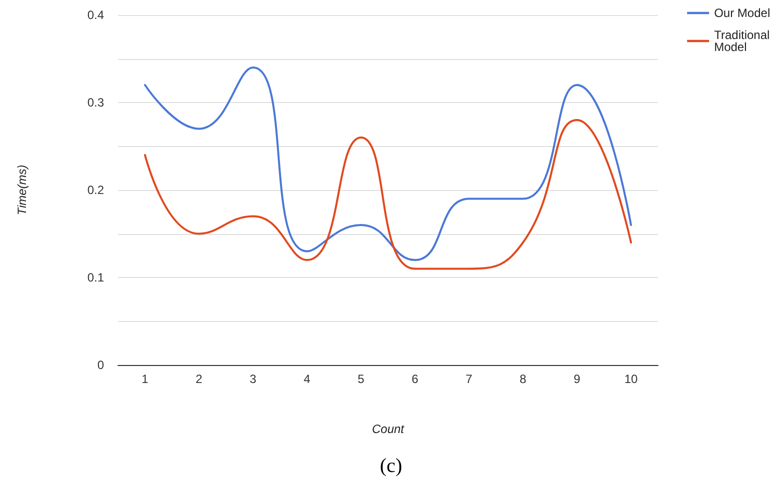 The height and width of the screenshot is (482, 782). Describe the element at coordinates (95, 15) in the screenshot. I see `y-tick-label: 0.4` at that location.